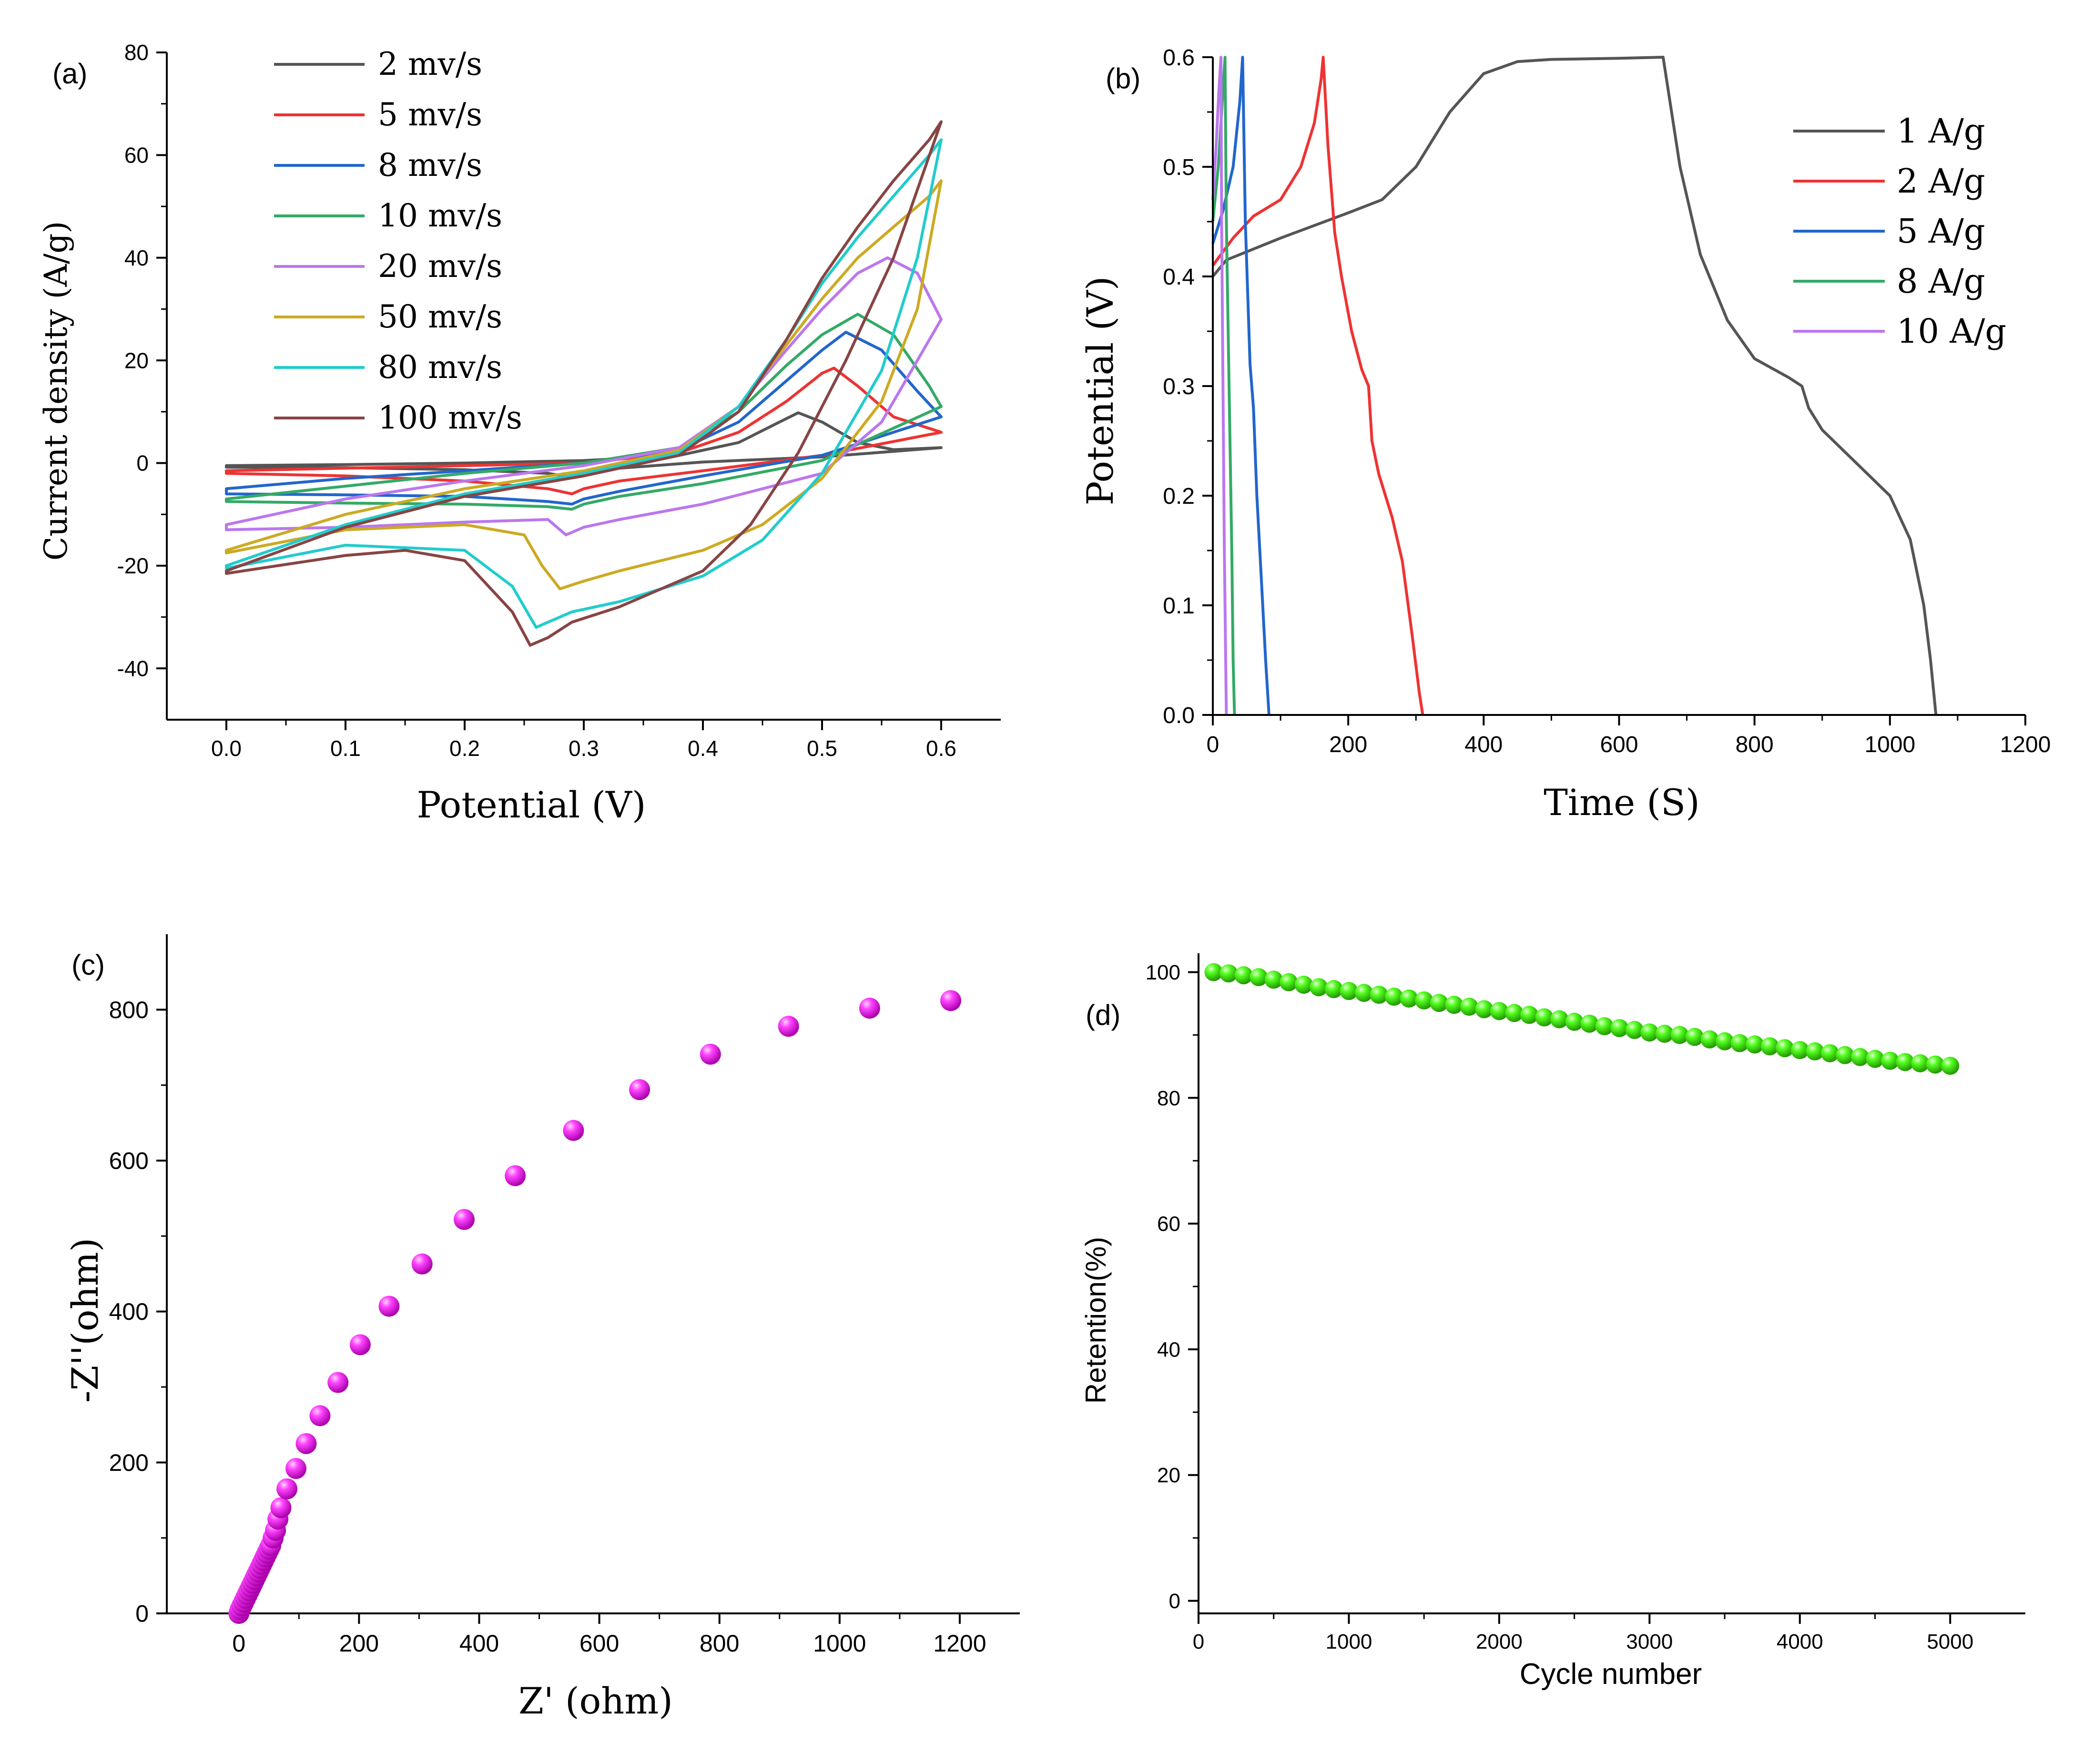 The height and width of the screenshot is (1764, 2083). What do you see at coordinates (1179, 496) in the screenshot?
I see `y-tick-label: 0.2` at bounding box center [1179, 496].